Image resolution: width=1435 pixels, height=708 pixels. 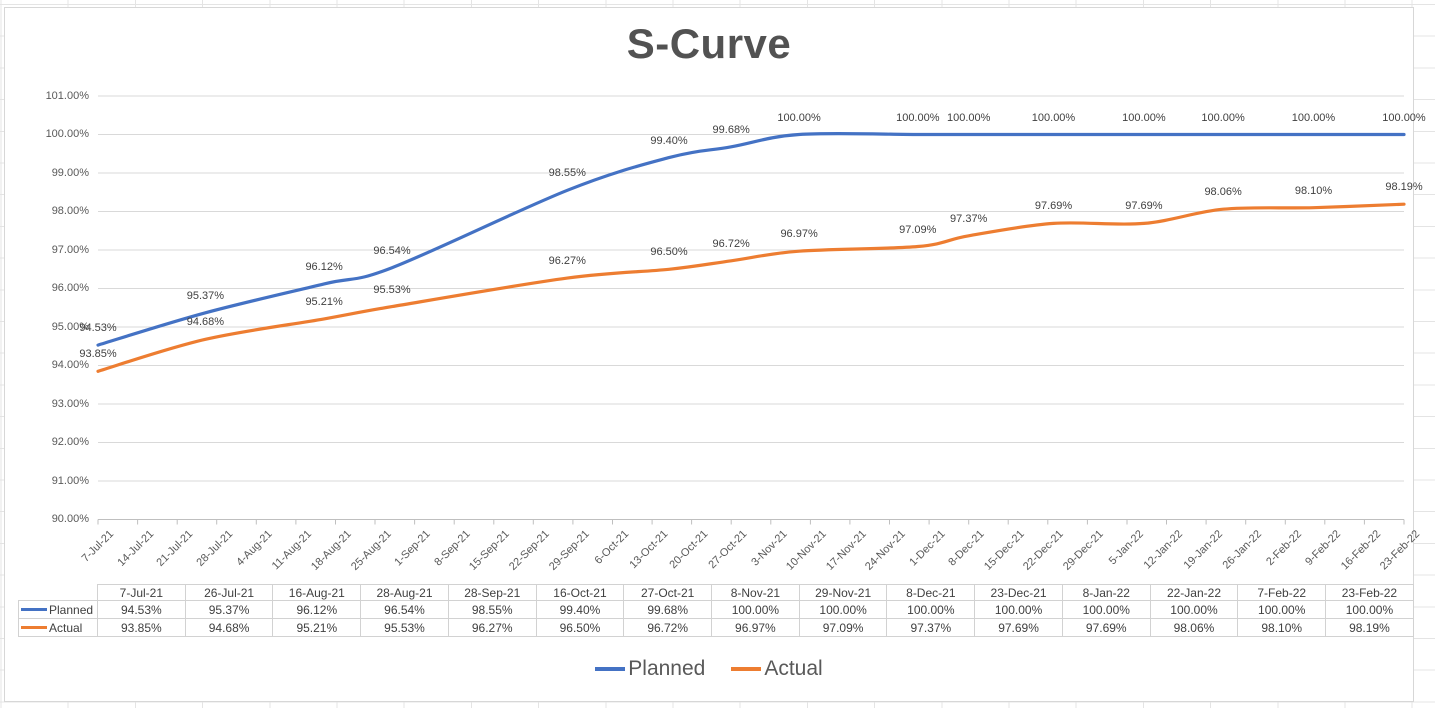 I want to click on table-row-header: Planned, so click(x=58, y=609).